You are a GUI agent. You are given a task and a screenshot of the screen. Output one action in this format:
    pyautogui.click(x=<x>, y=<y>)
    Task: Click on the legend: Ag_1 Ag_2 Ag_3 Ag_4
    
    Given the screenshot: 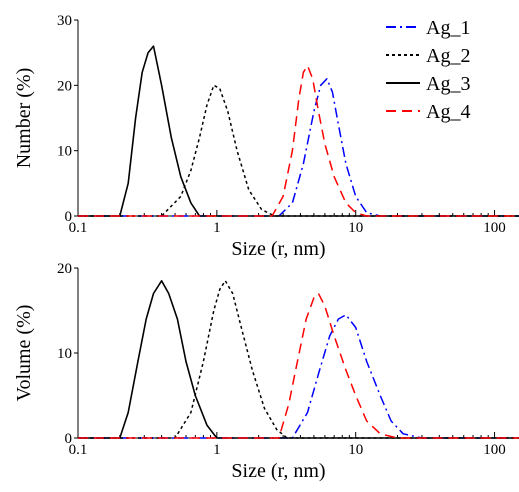 What is the action you would take?
    pyautogui.click(x=428, y=70)
    